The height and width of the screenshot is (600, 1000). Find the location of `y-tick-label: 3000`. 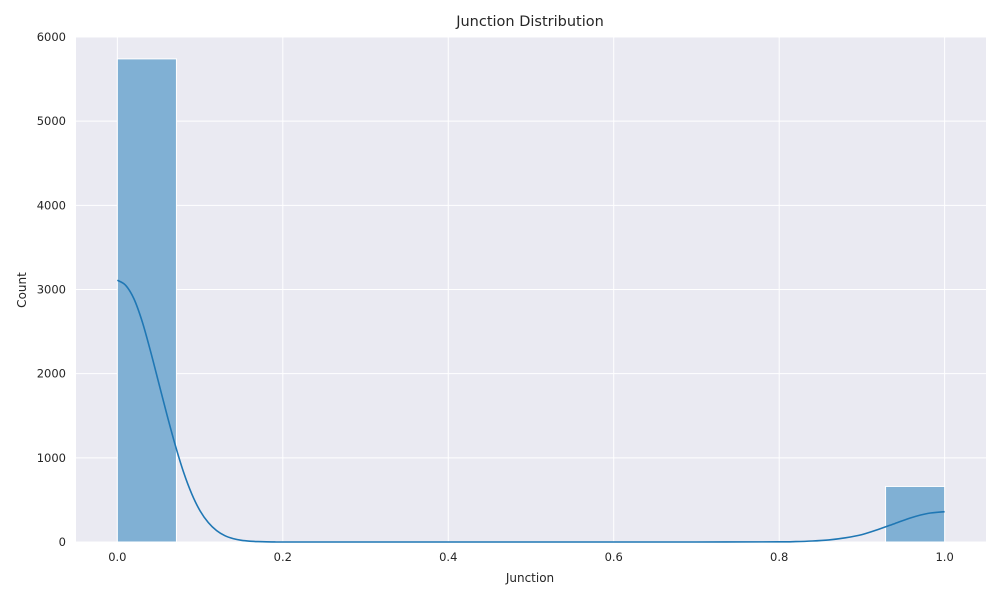

y-tick-label: 3000 is located at coordinates (51, 290).